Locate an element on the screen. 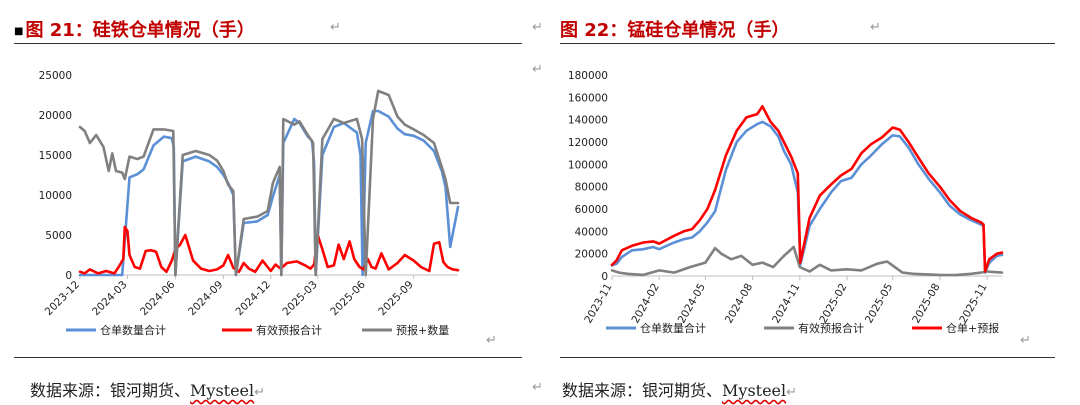 The width and height of the screenshot is (1080, 405). y-tick-label: 160000 is located at coordinates (588, 98).